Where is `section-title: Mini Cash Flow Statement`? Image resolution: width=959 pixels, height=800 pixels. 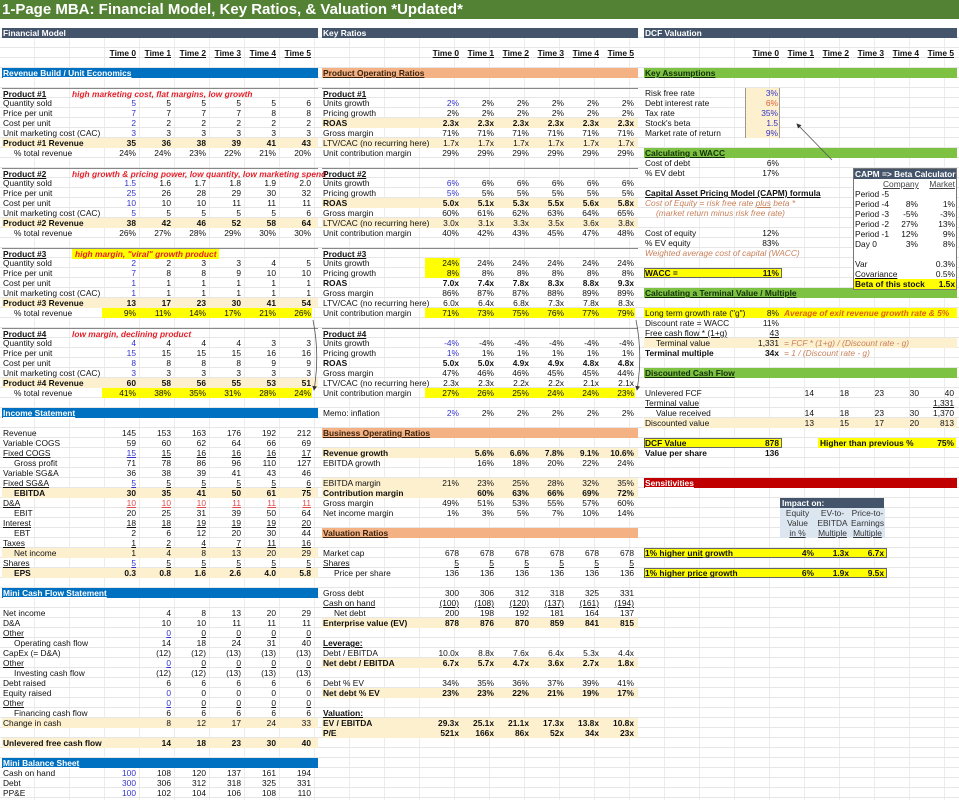 section-title: Mini Cash Flow Statement is located at coordinates (55, 593).